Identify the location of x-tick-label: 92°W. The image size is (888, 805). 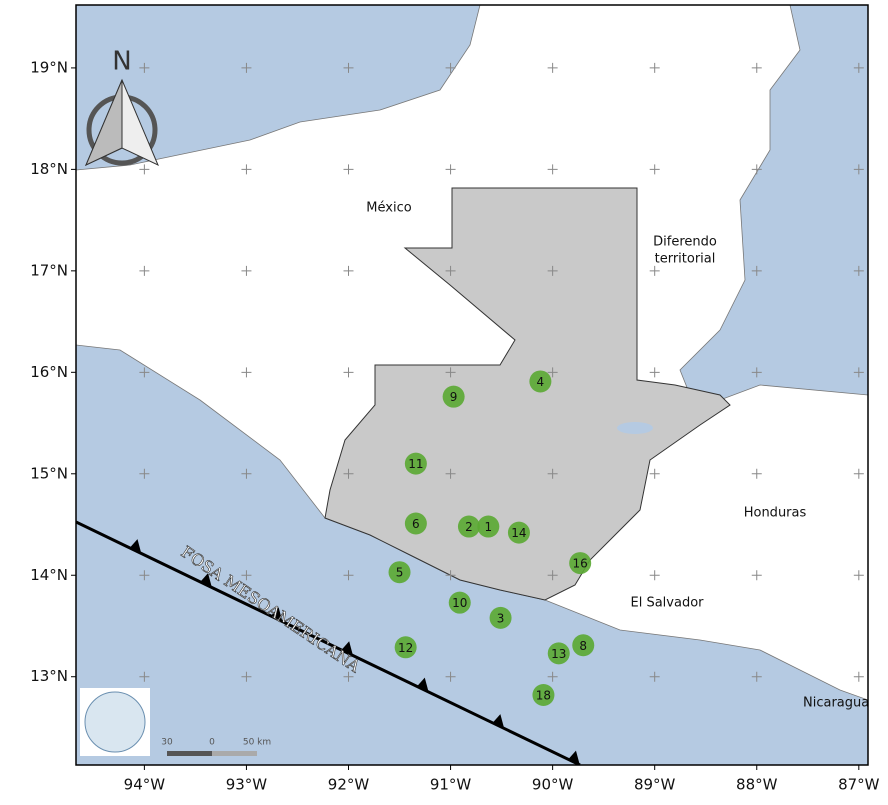
(349, 785).